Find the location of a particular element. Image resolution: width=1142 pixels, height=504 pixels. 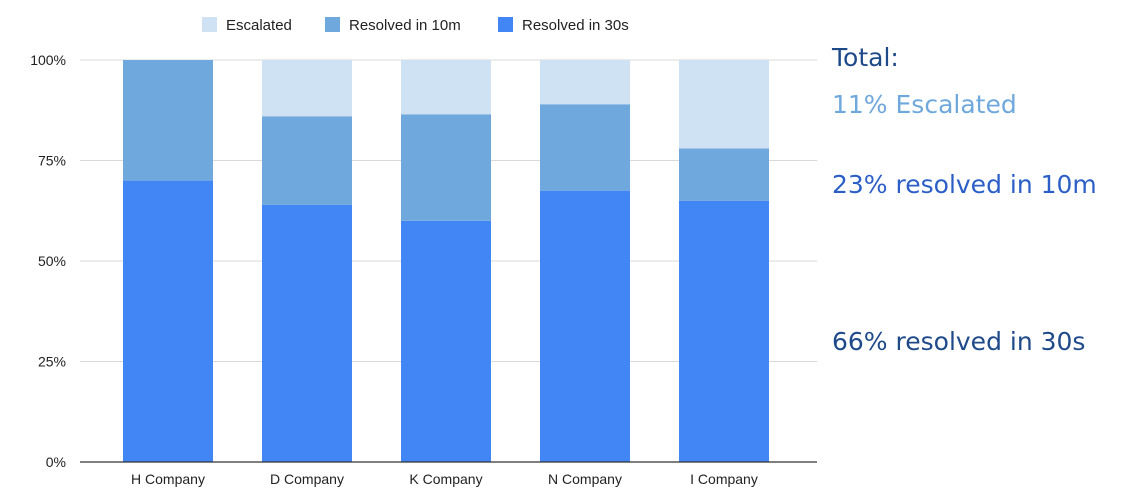

y-tick-label: 100% is located at coordinates (48, 60).